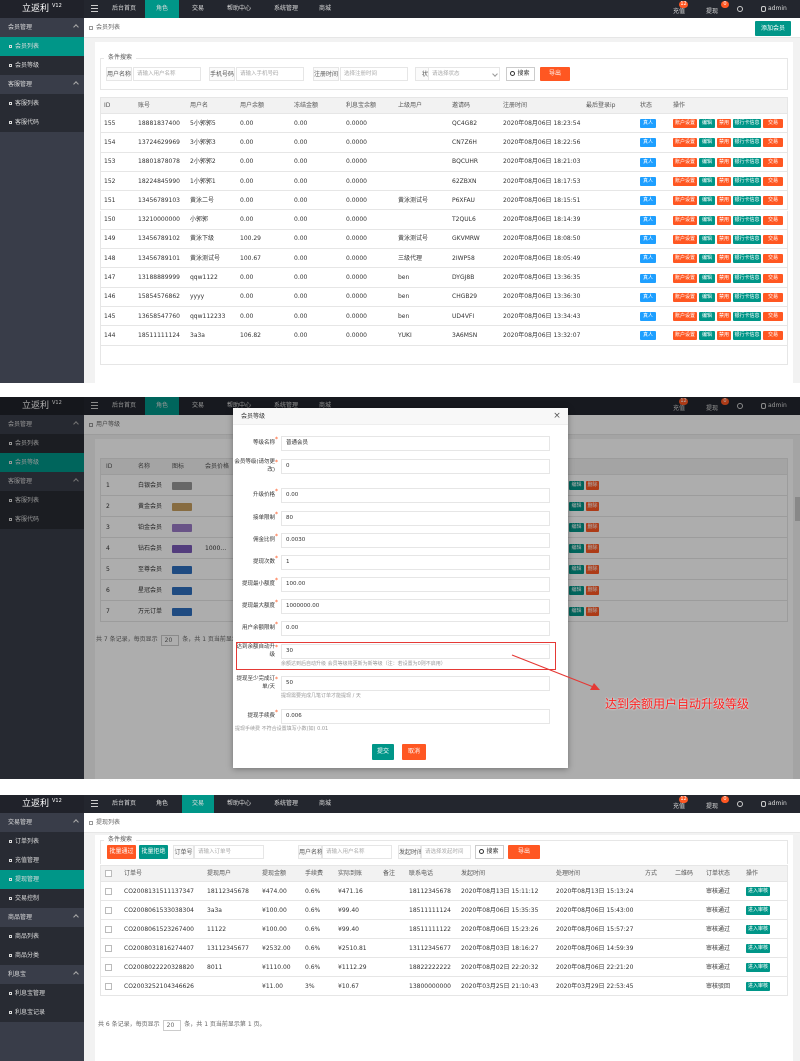 This screenshot has height=1061, width=800. I want to click on sidebar-item: 商品列表, so click(42, 936).